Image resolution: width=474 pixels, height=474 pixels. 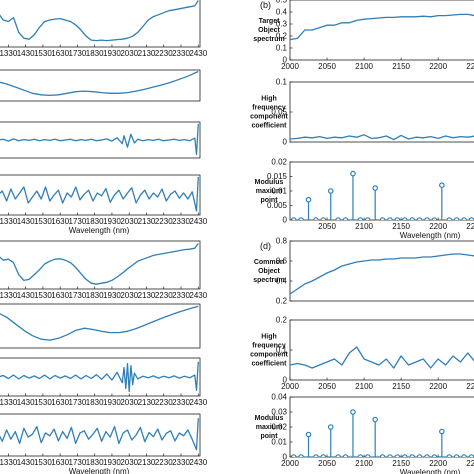 I want to click on row-label: component, so click(x=269, y=355).